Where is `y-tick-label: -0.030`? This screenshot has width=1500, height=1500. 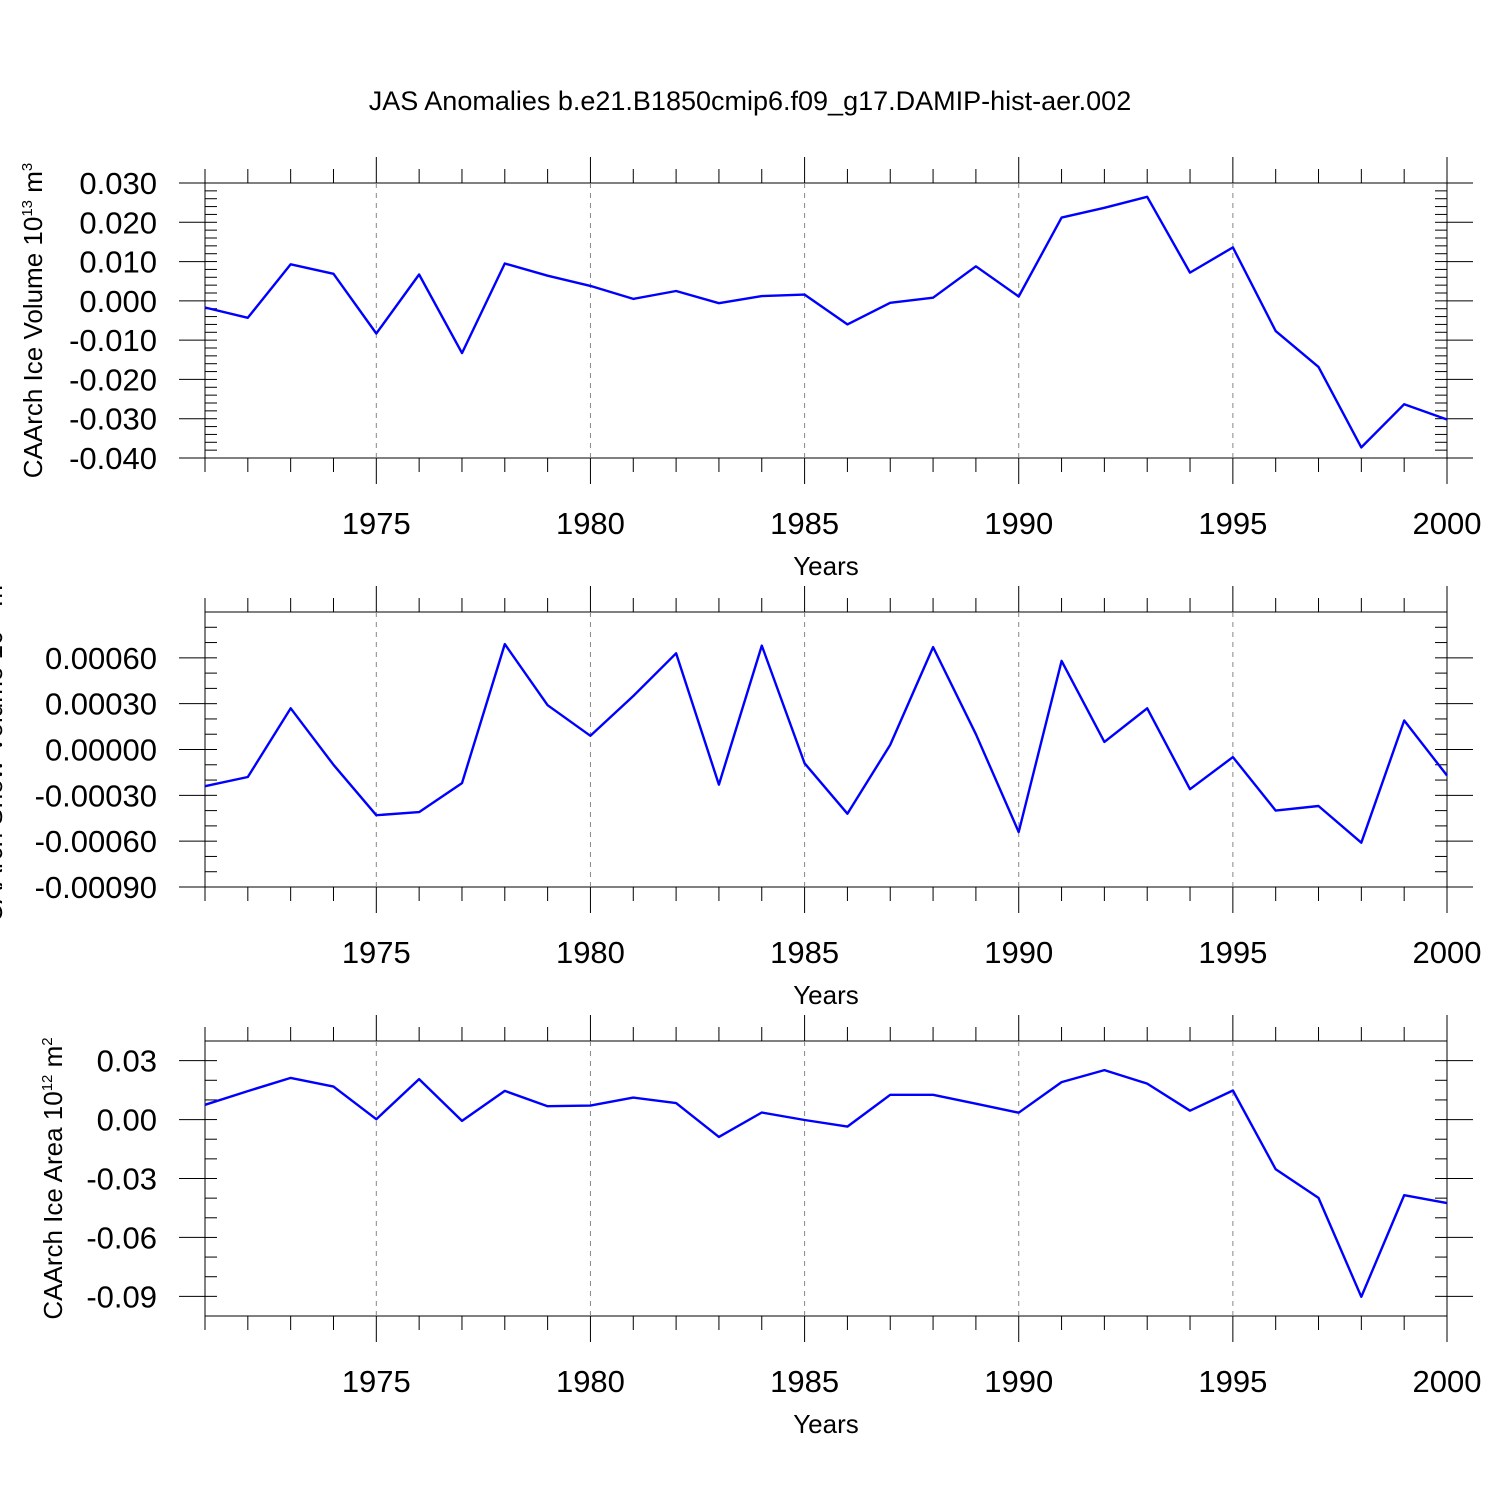
y-tick-label: -0.030 is located at coordinates (113, 419).